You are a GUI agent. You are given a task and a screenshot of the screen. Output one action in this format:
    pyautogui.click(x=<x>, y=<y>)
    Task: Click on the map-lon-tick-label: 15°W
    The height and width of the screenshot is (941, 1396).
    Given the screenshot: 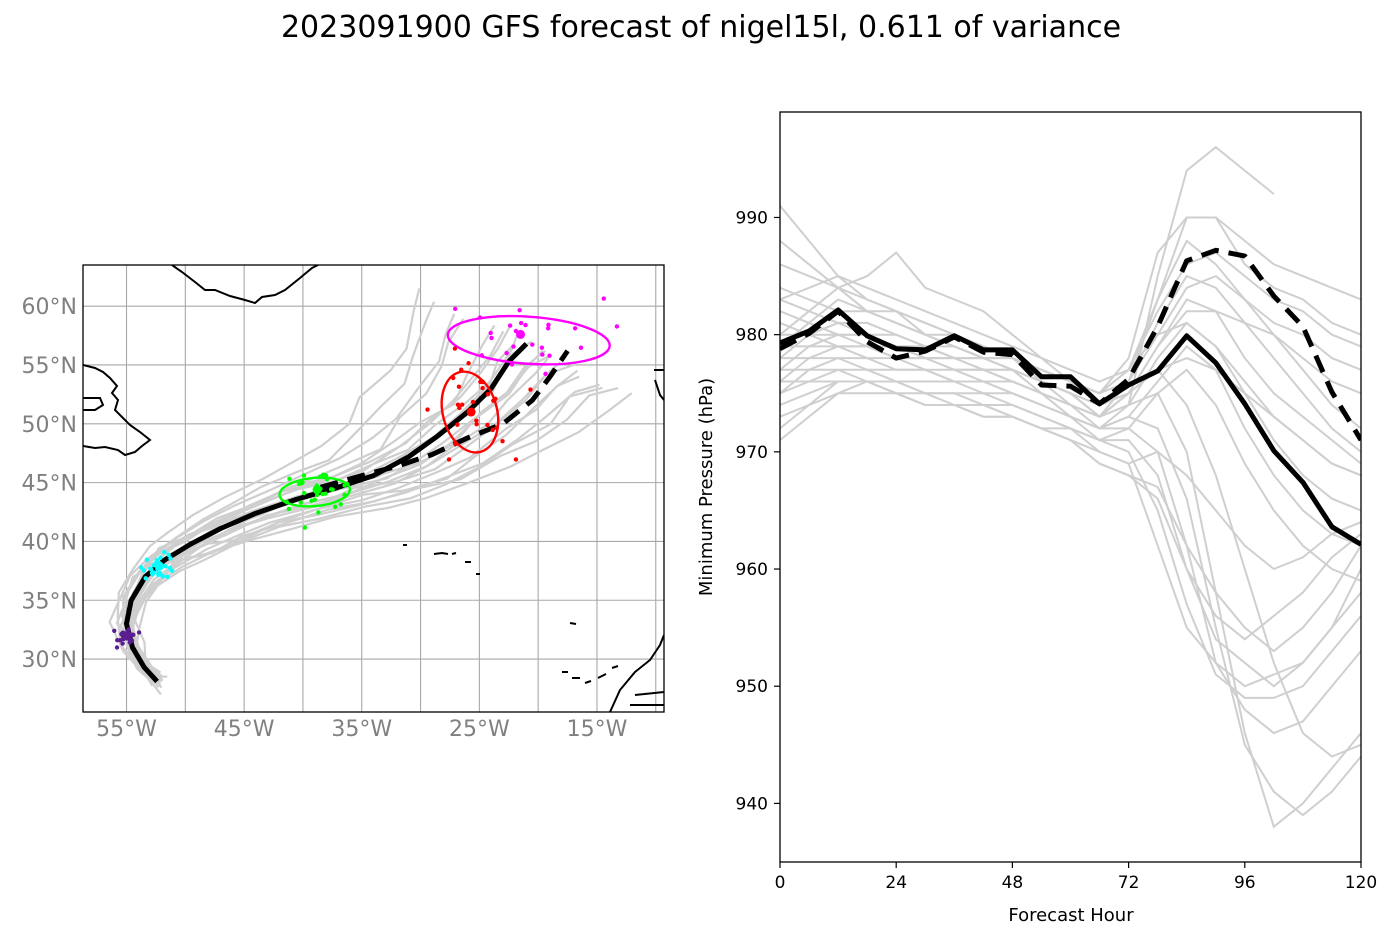 What is the action you would take?
    pyautogui.click(x=597, y=729)
    